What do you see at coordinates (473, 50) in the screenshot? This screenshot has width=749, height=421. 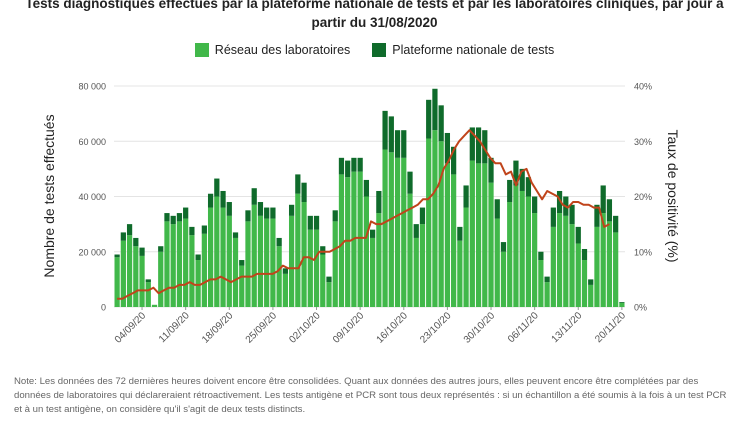 I see `legend-label-plateforme: Plateforme nationale de tests` at bounding box center [473, 50].